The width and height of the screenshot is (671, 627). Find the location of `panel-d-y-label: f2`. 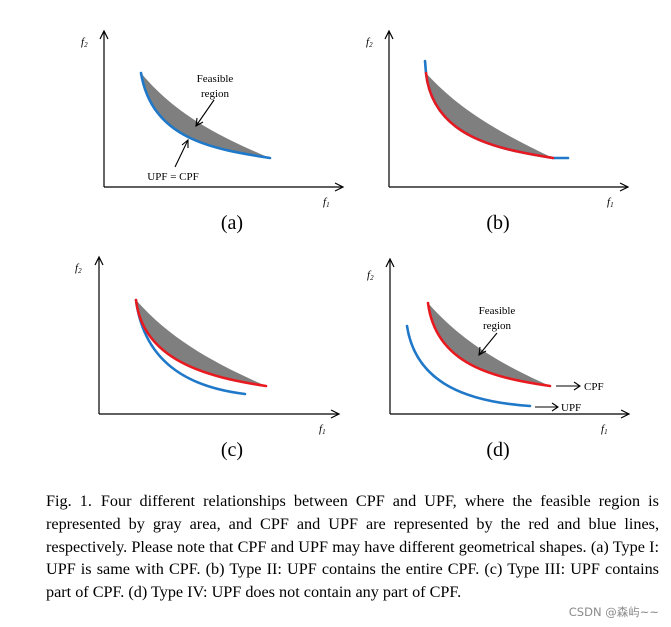

panel-d-y-label: f2 is located at coordinates (370, 275).